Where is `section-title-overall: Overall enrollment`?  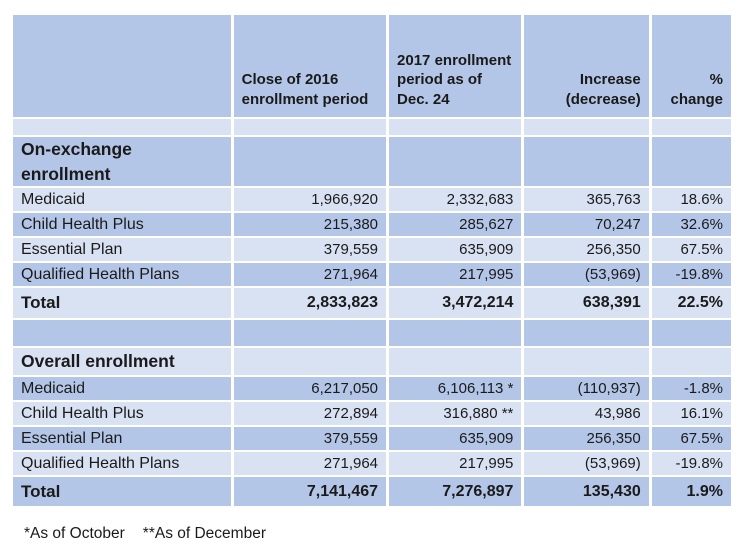 section-title-overall: Overall enrollment is located at coordinates (122, 361).